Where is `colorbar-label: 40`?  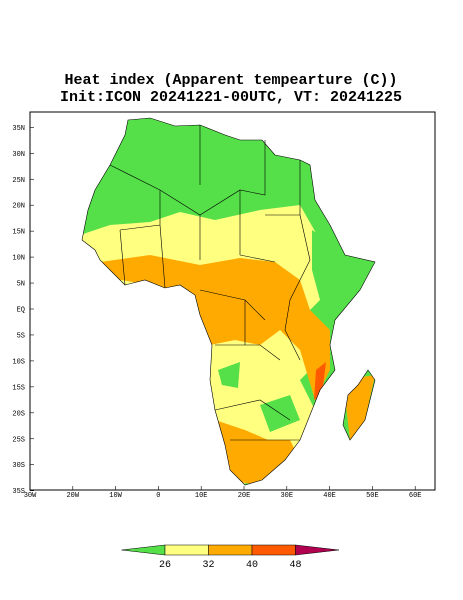
colorbar-label: 40 is located at coordinates (252, 565).